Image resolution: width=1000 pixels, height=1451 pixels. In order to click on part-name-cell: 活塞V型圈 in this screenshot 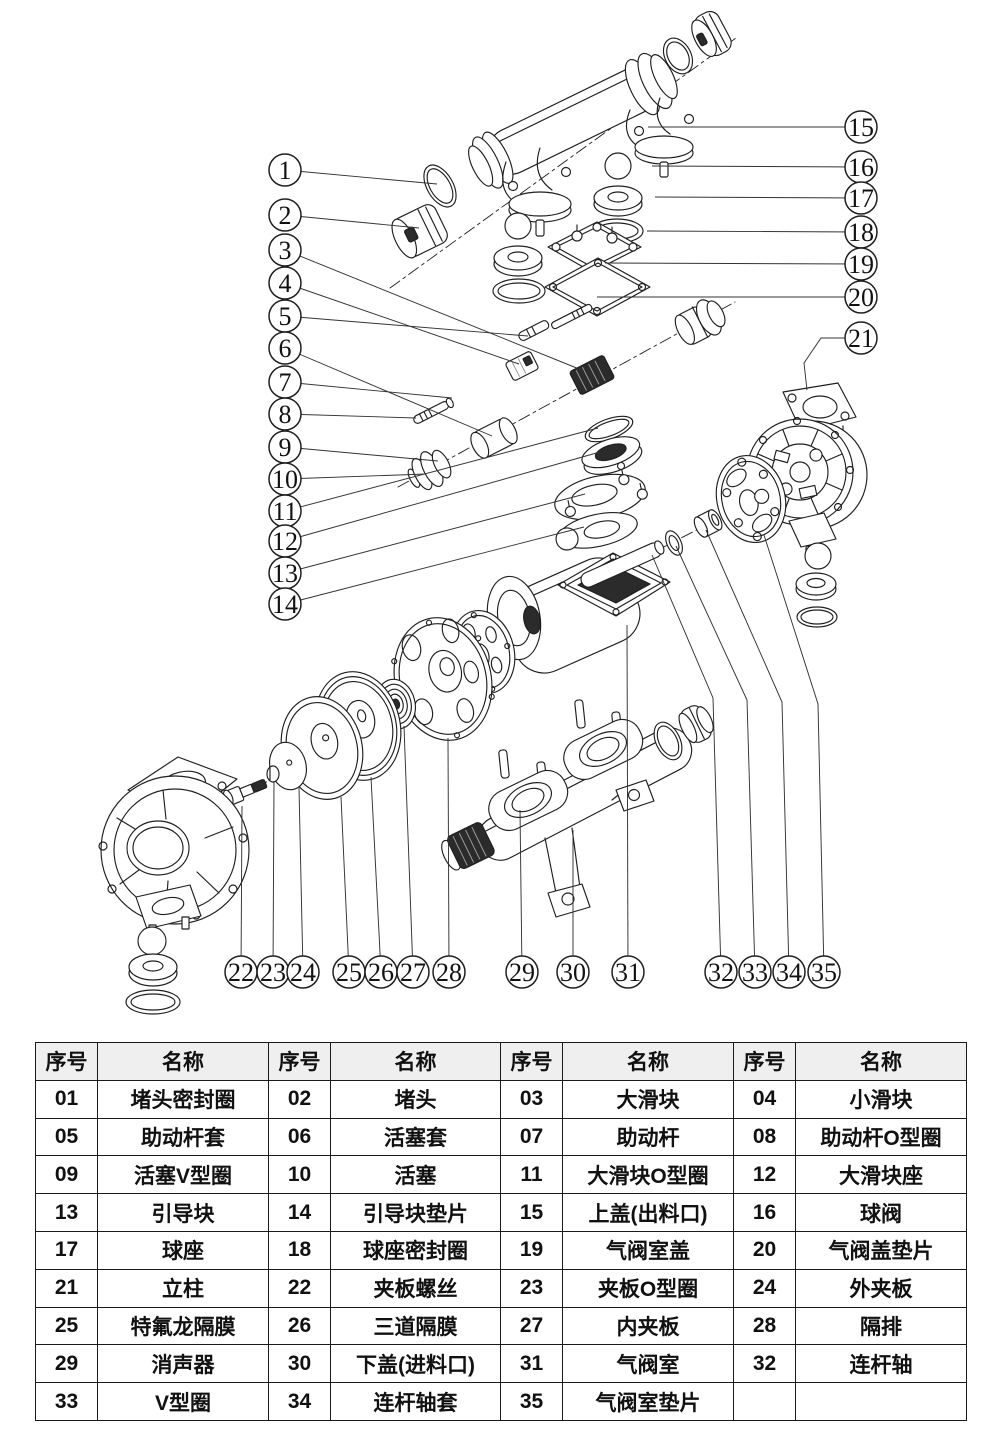, I will do `click(183, 1175)`.